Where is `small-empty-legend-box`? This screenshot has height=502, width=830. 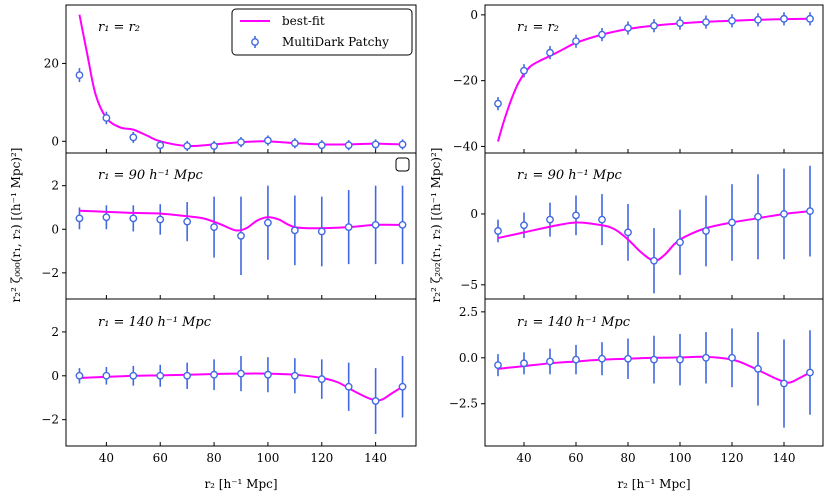
small-empty-legend-box is located at coordinates (402, 164).